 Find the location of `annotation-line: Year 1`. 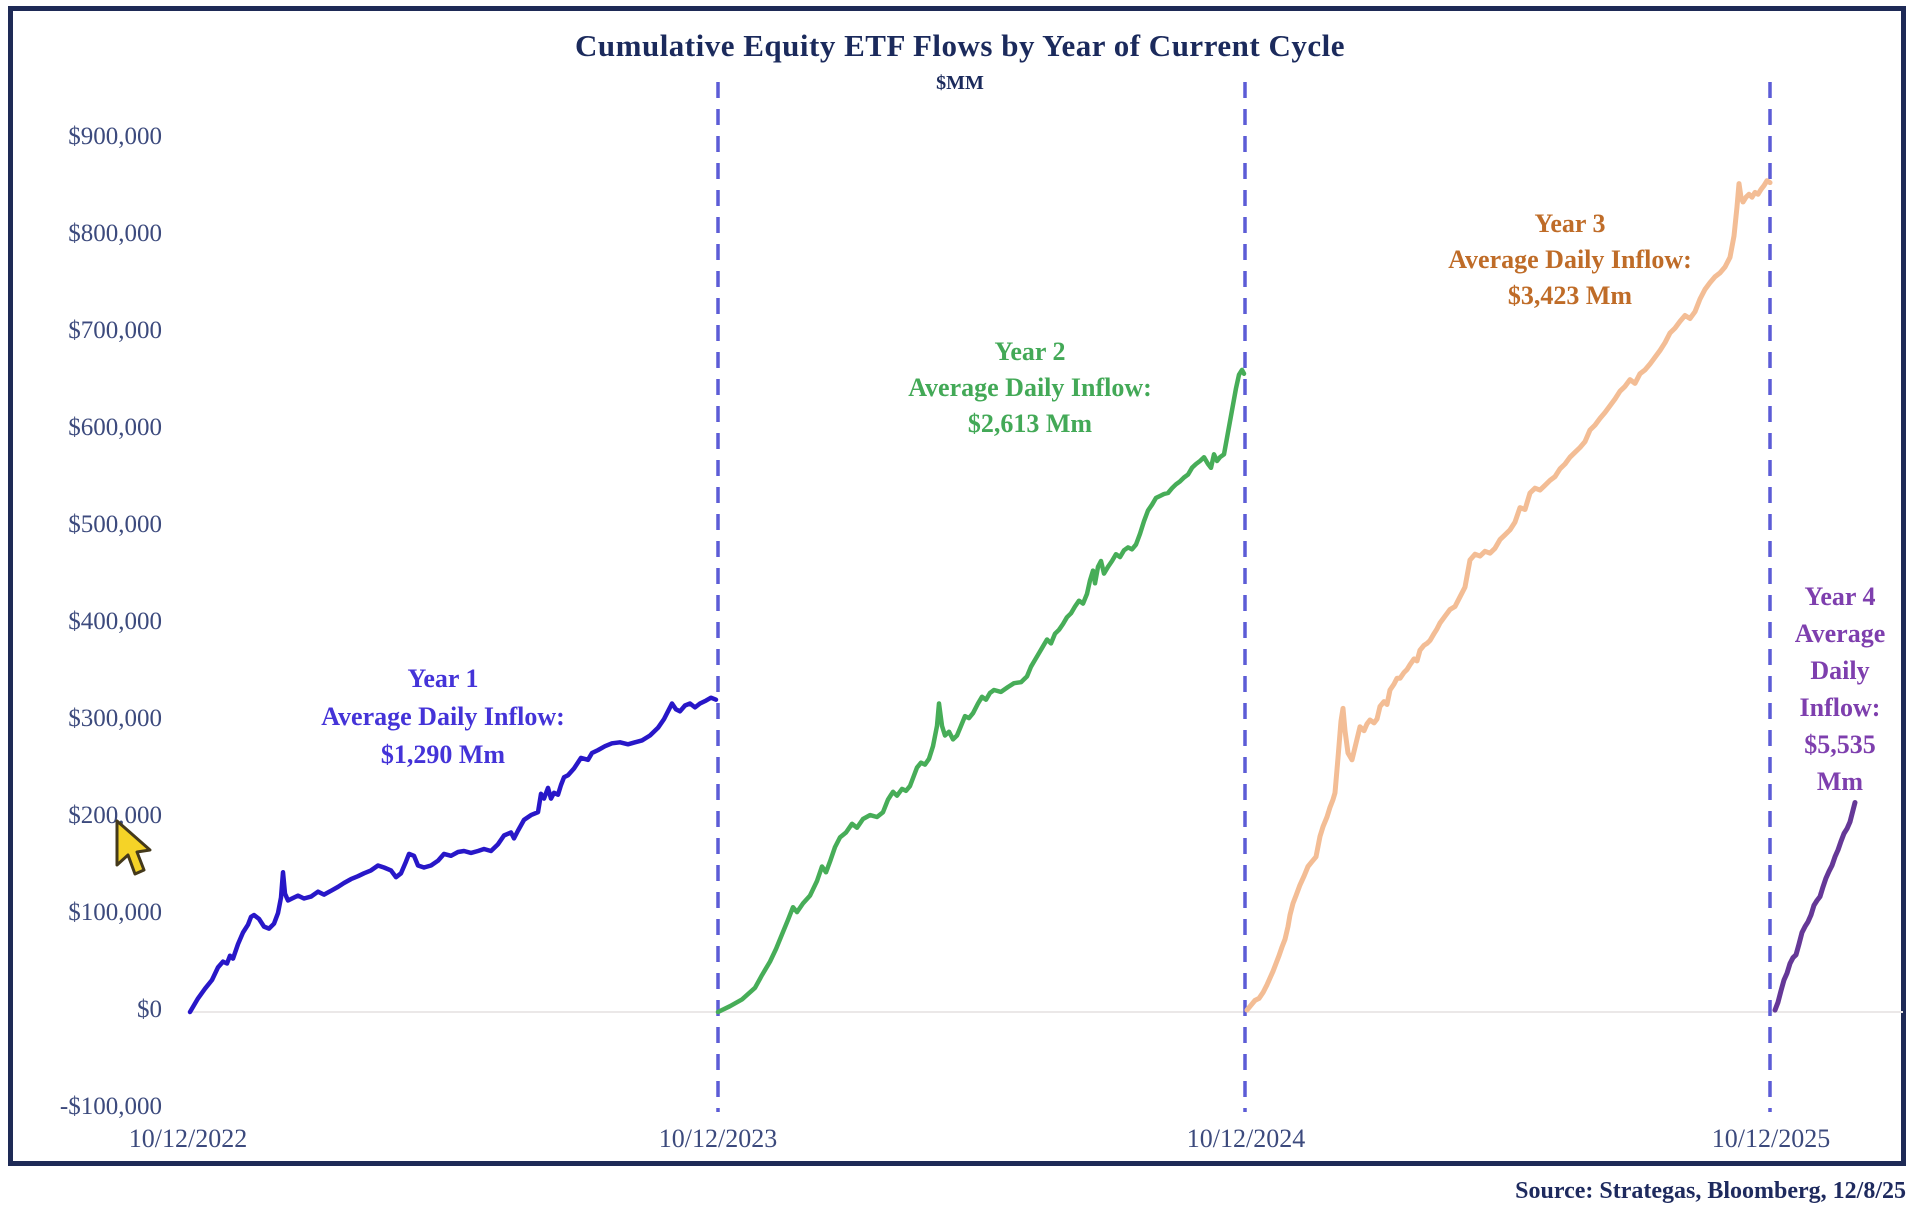

annotation-line: Year 1 is located at coordinates (443, 678).